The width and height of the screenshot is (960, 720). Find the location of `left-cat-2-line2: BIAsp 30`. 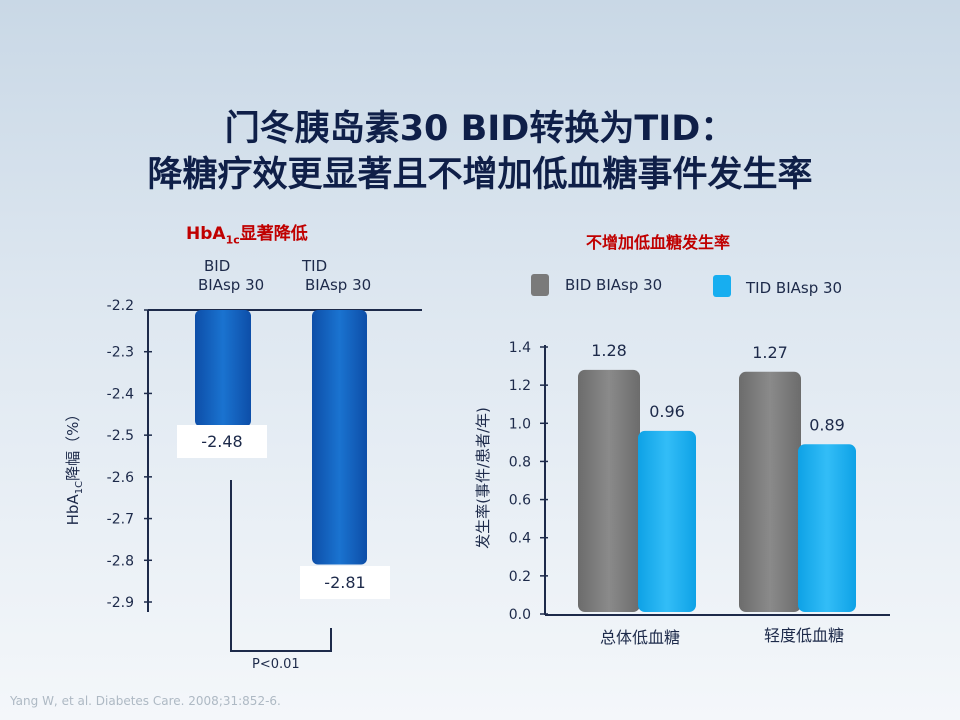

left-cat-2-line2: BIAsp 30 is located at coordinates (338, 285).